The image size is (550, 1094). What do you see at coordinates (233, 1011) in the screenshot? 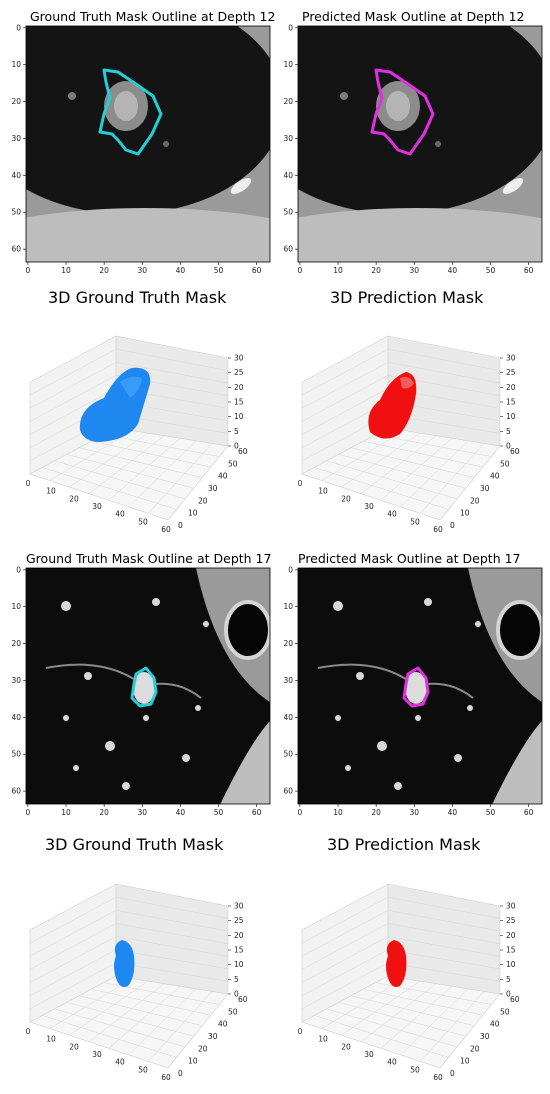
I see `y-tick-label: 50` at bounding box center [233, 1011].